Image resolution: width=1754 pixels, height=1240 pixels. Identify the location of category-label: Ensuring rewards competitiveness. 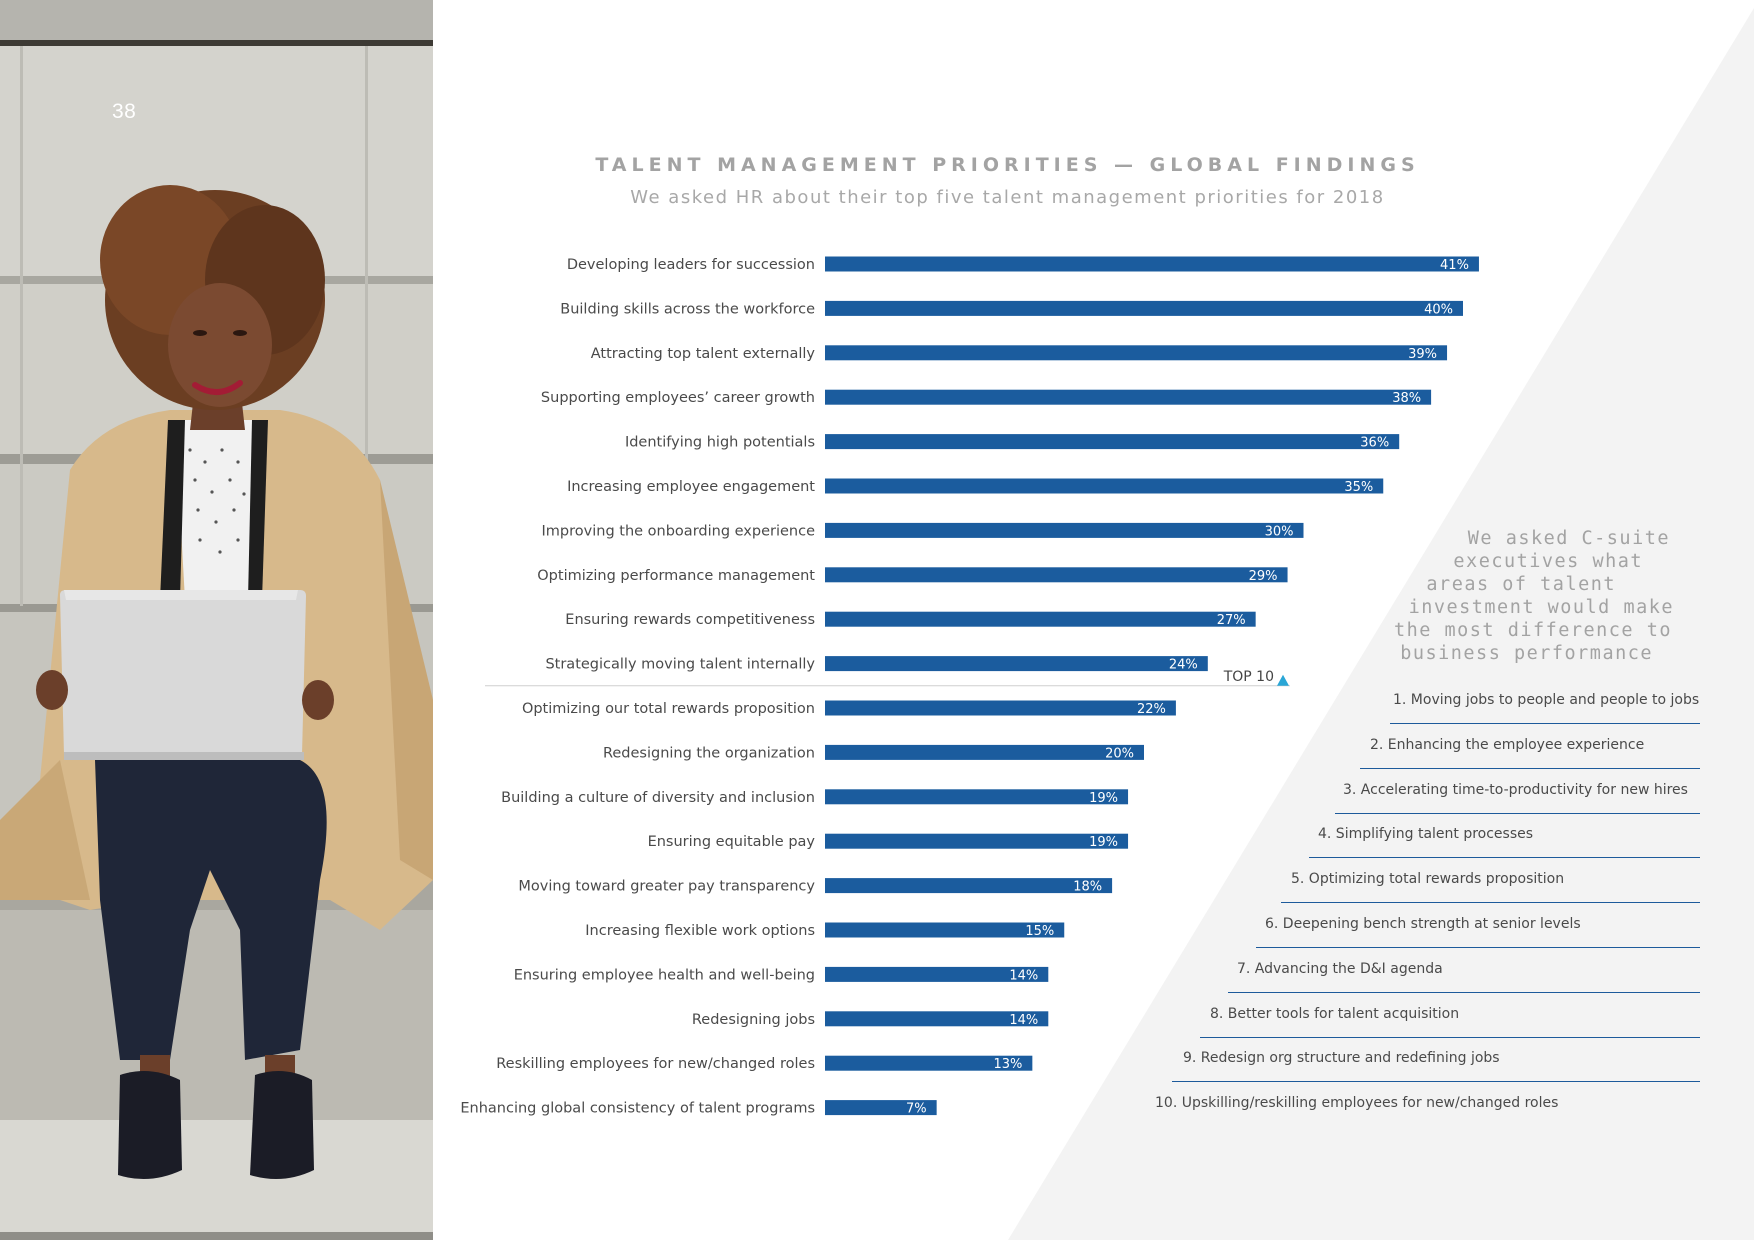
(690, 620).